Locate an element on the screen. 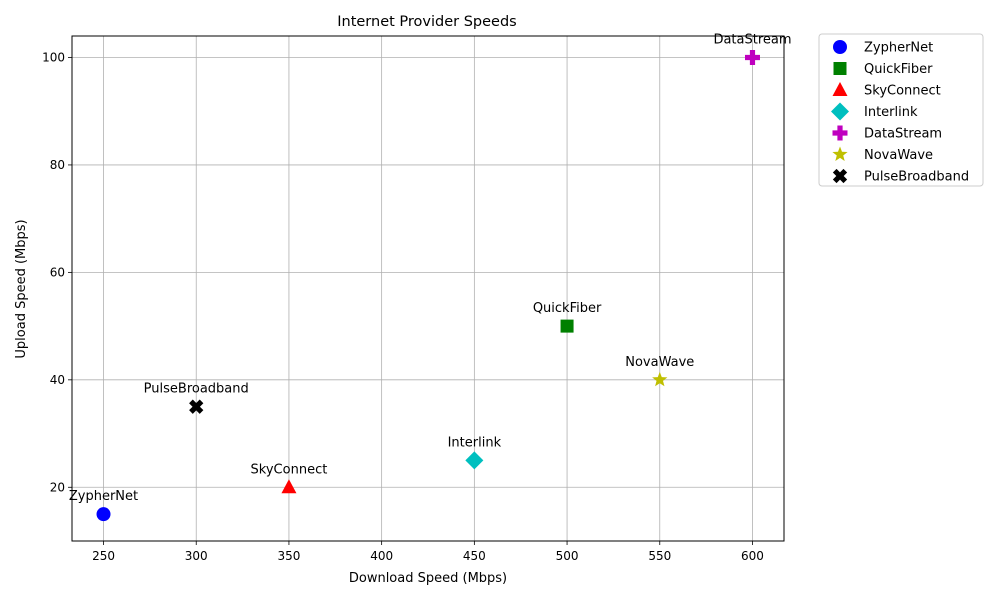 This screenshot has height=604, width=1000. legend-item-pulsebroadband: PulseBroadband is located at coordinates (900, 176).